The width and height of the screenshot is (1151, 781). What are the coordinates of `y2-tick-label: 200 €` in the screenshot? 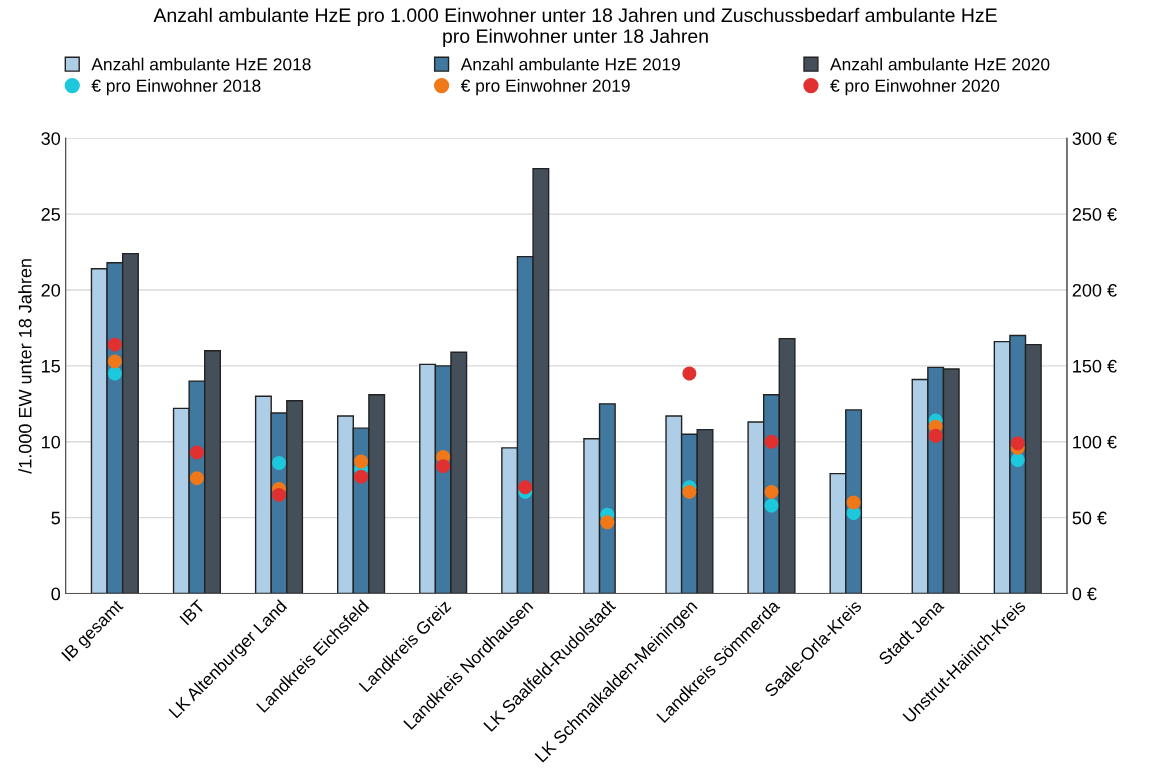 It's located at (1094, 290).